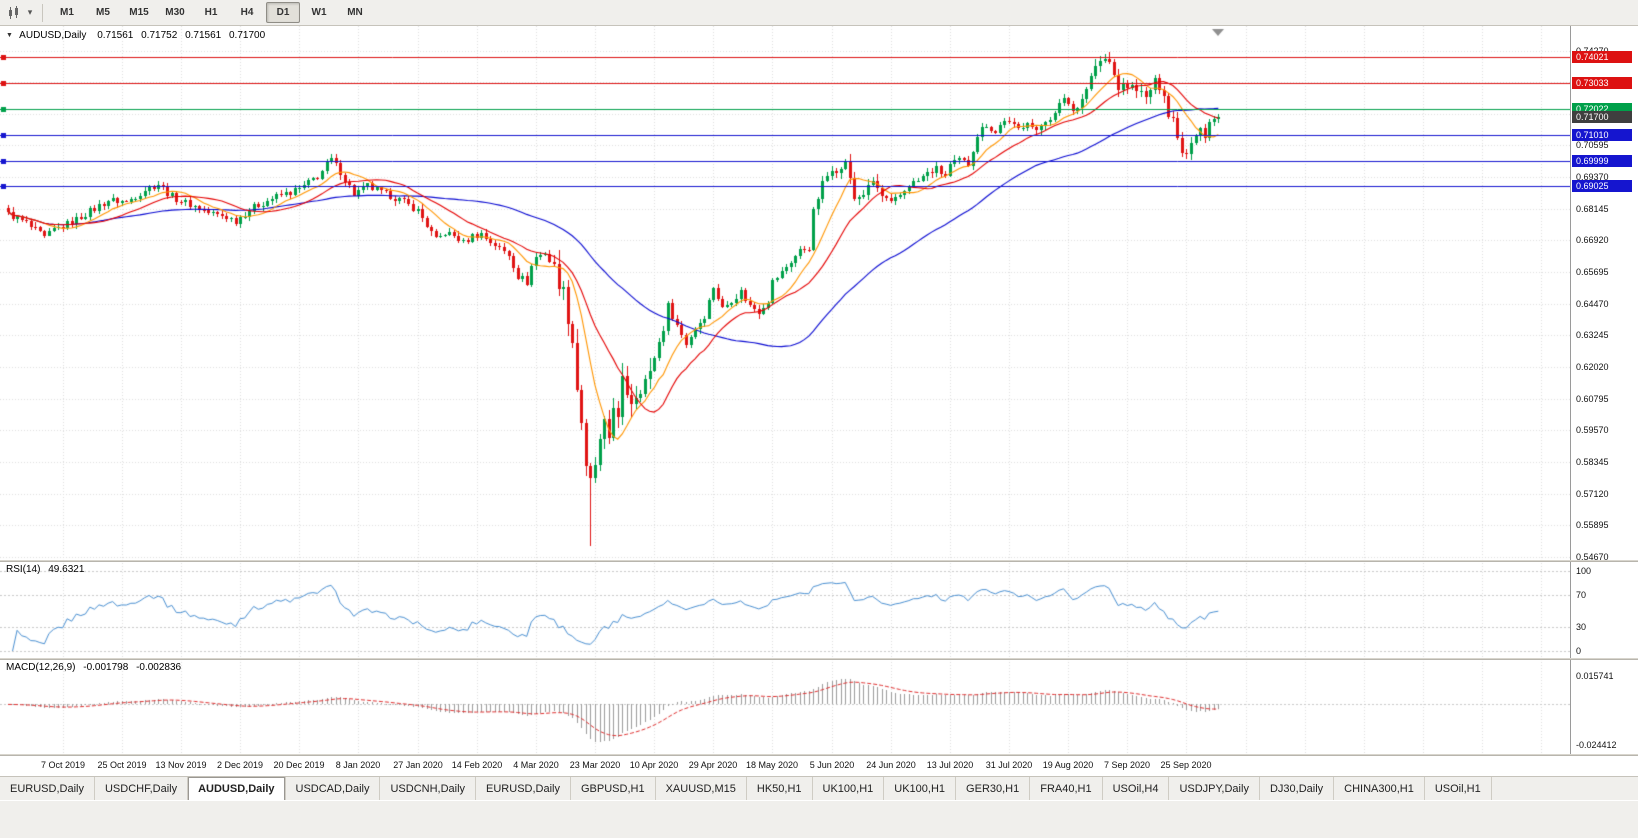  Describe the element at coordinates (53, 35) in the screenshot. I see `chart-symbol-label: AUDUSD,Daily` at that location.